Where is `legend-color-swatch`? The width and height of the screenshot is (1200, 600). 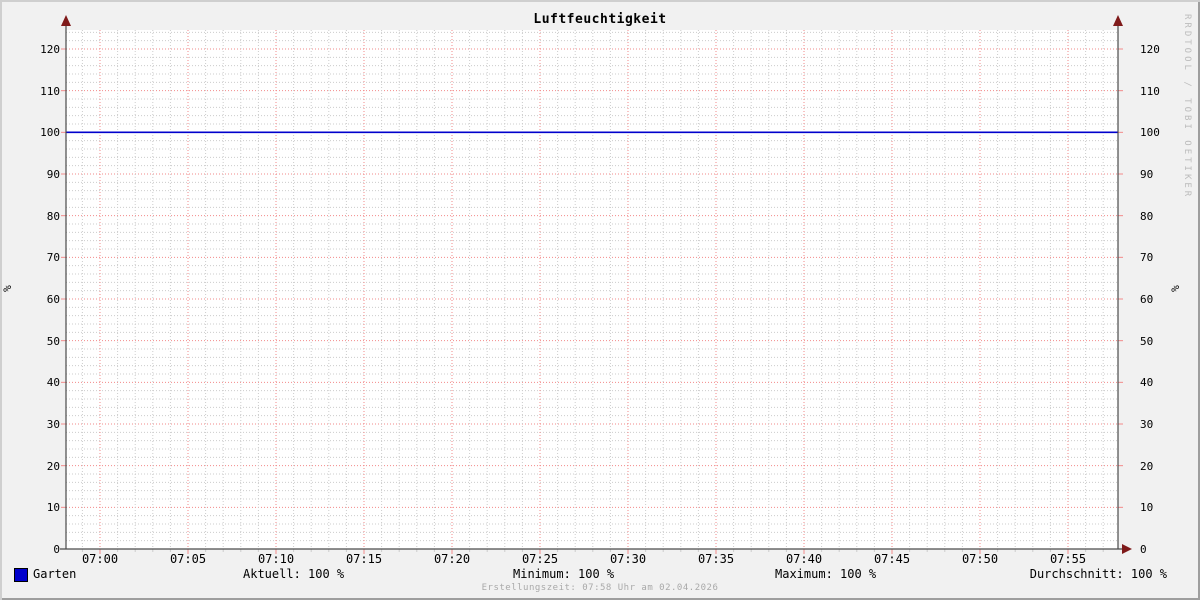
legend-color-swatch is located at coordinates (21, 575).